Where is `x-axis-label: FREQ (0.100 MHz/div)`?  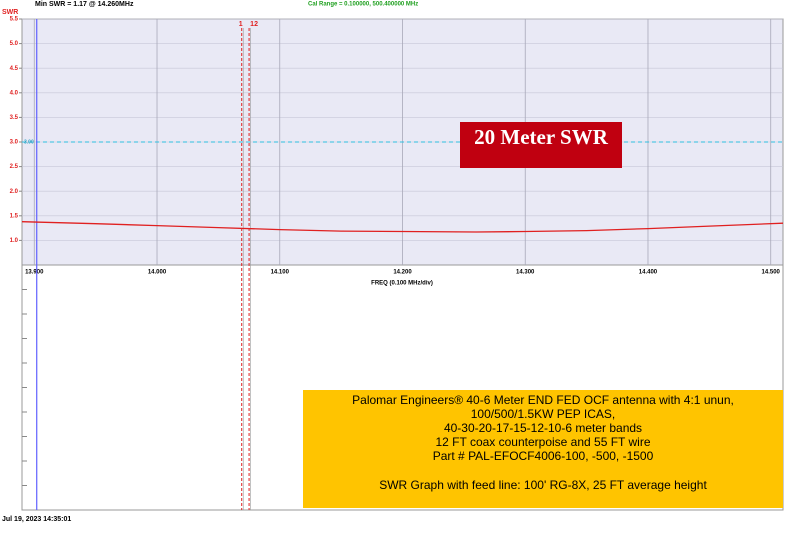
x-axis-label: FREQ (0.100 MHz/div) is located at coordinates (402, 284).